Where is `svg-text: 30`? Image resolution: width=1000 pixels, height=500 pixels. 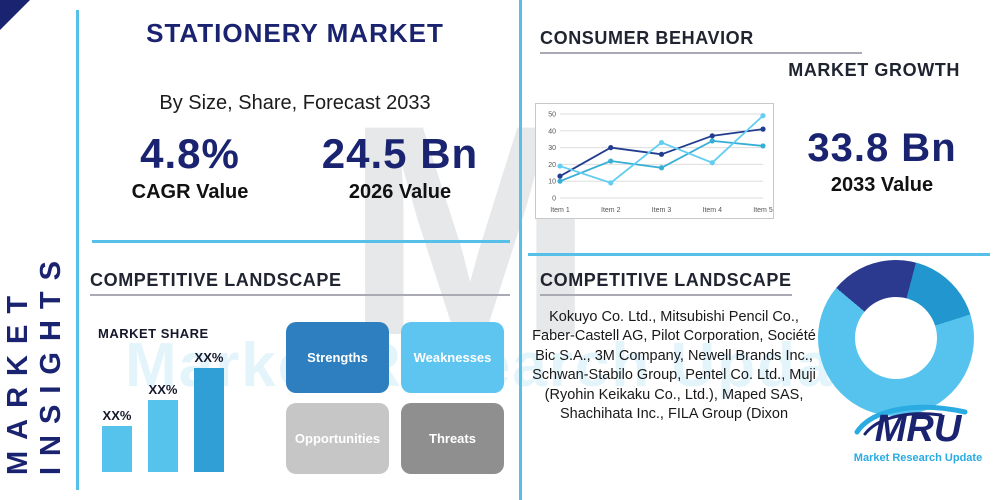 svg-text: 30 is located at coordinates (552, 148).